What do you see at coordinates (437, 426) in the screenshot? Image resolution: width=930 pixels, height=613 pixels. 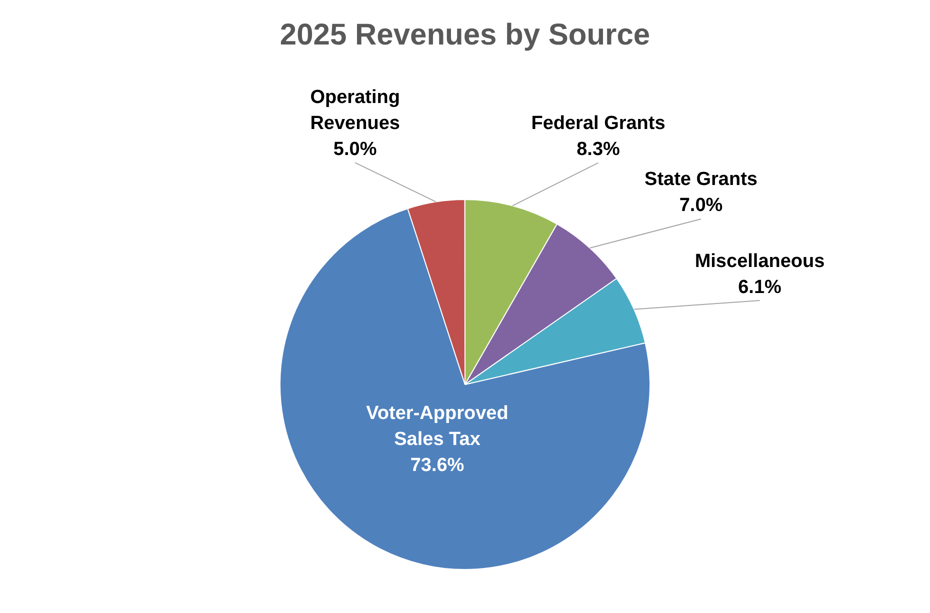 I see `slice-label: Voter-Approved Sales Tax` at bounding box center [437, 426].